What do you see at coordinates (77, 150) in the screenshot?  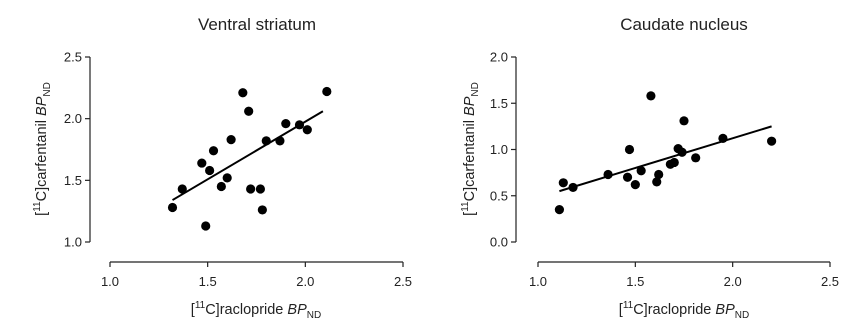 I see `y-ticks: 1.0 1.5 2.0 2.5` at bounding box center [77, 150].